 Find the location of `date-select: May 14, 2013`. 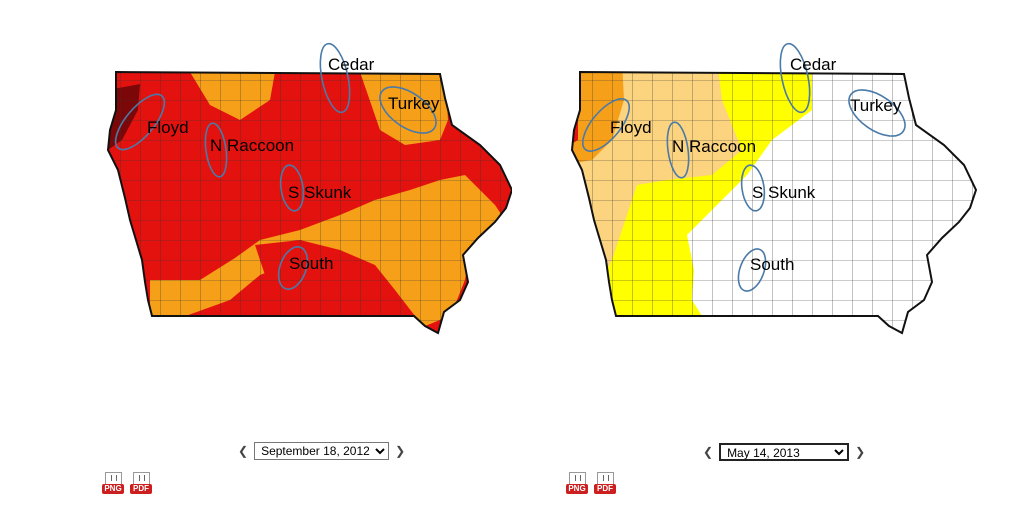

date-select: May 14, 2013 is located at coordinates (784, 452).